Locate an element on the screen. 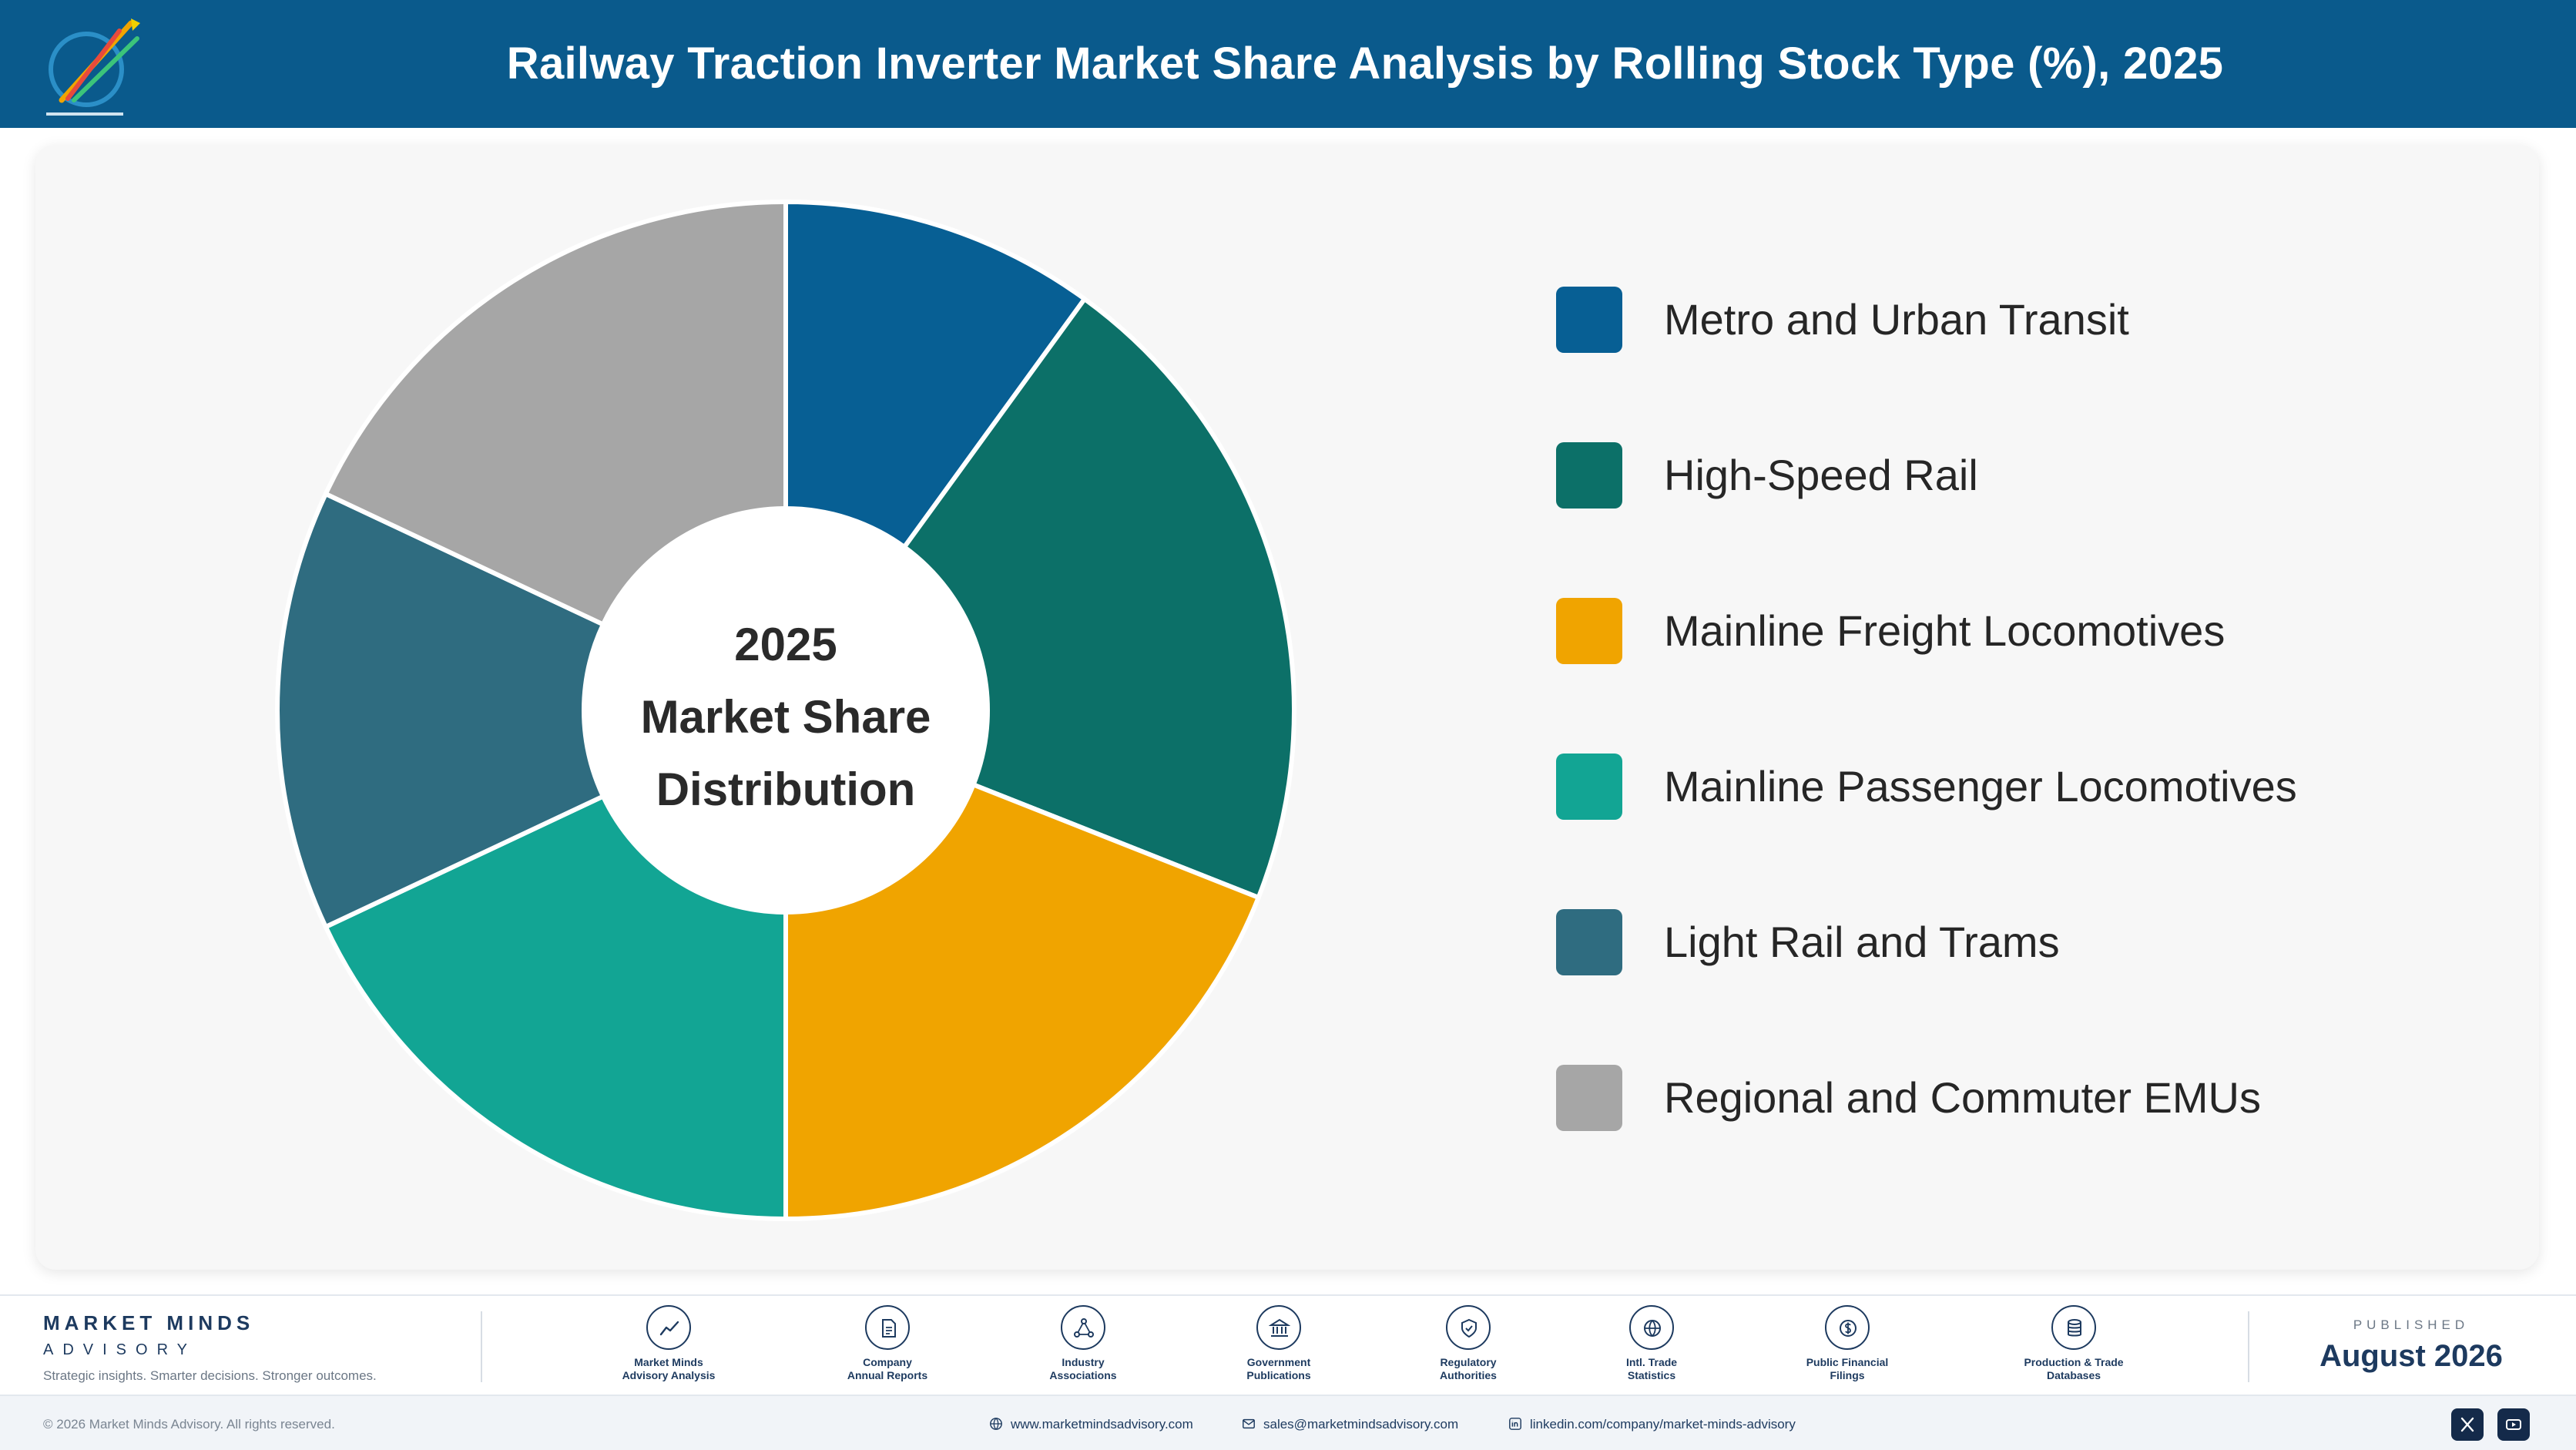 Image resolution: width=2576 pixels, height=1450 pixels. legend-item: Regional and Commuter EMUs is located at coordinates (2018, 1098).